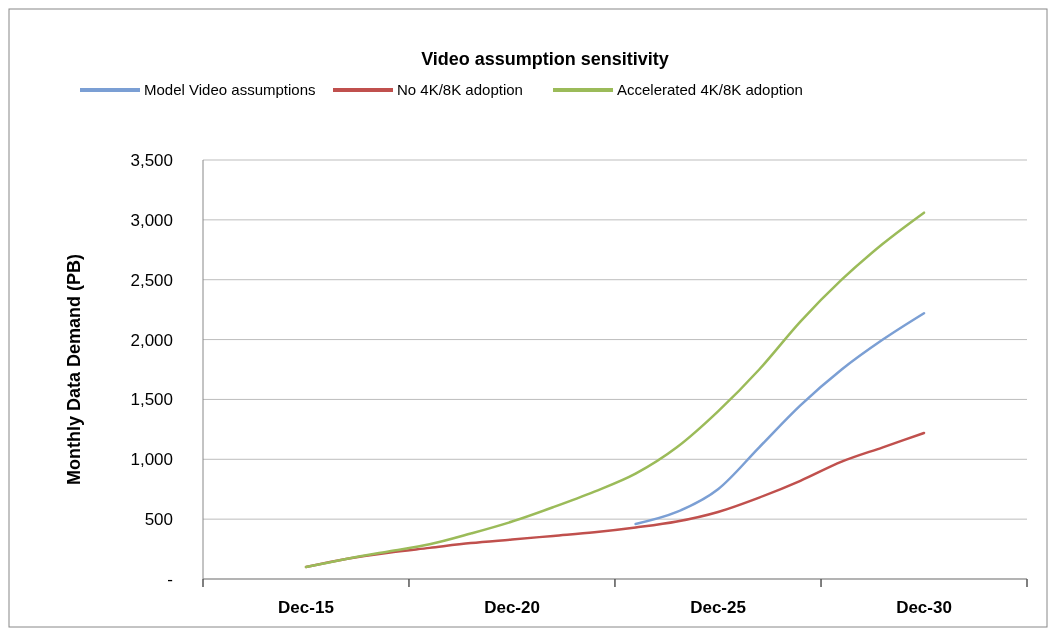 The width and height of the screenshot is (1059, 639). What do you see at coordinates (512, 607) in the screenshot?
I see `x-tick-label: Dec-20` at bounding box center [512, 607].